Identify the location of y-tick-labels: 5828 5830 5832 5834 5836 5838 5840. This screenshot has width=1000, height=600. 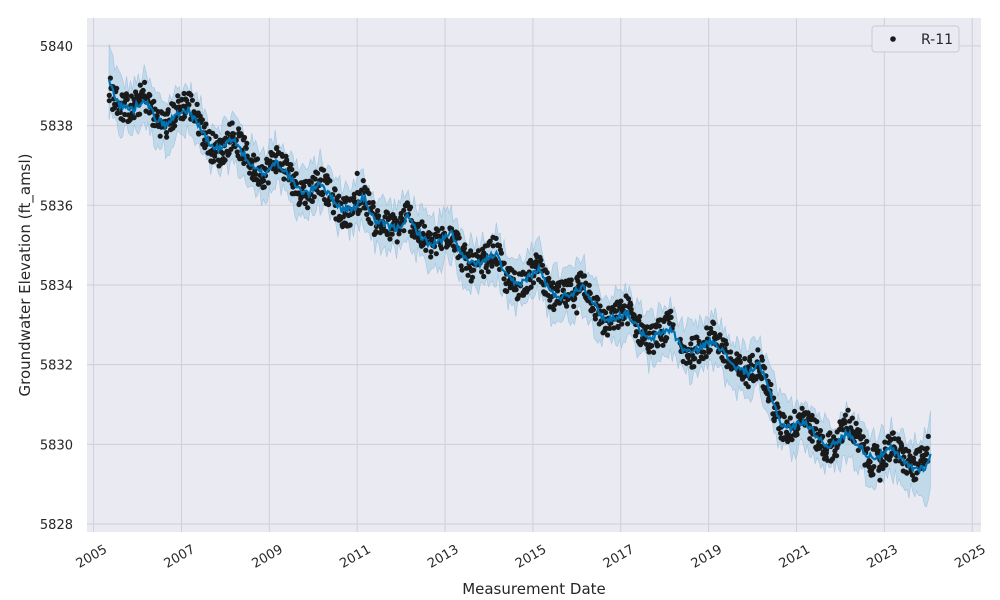
(56, 286).